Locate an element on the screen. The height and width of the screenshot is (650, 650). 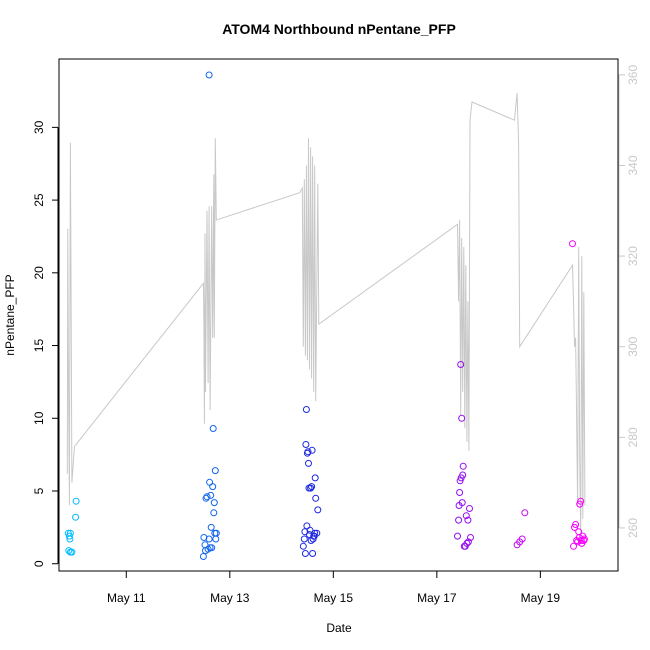
x-tick-label: May 15 is located at coordinates (334, 598).